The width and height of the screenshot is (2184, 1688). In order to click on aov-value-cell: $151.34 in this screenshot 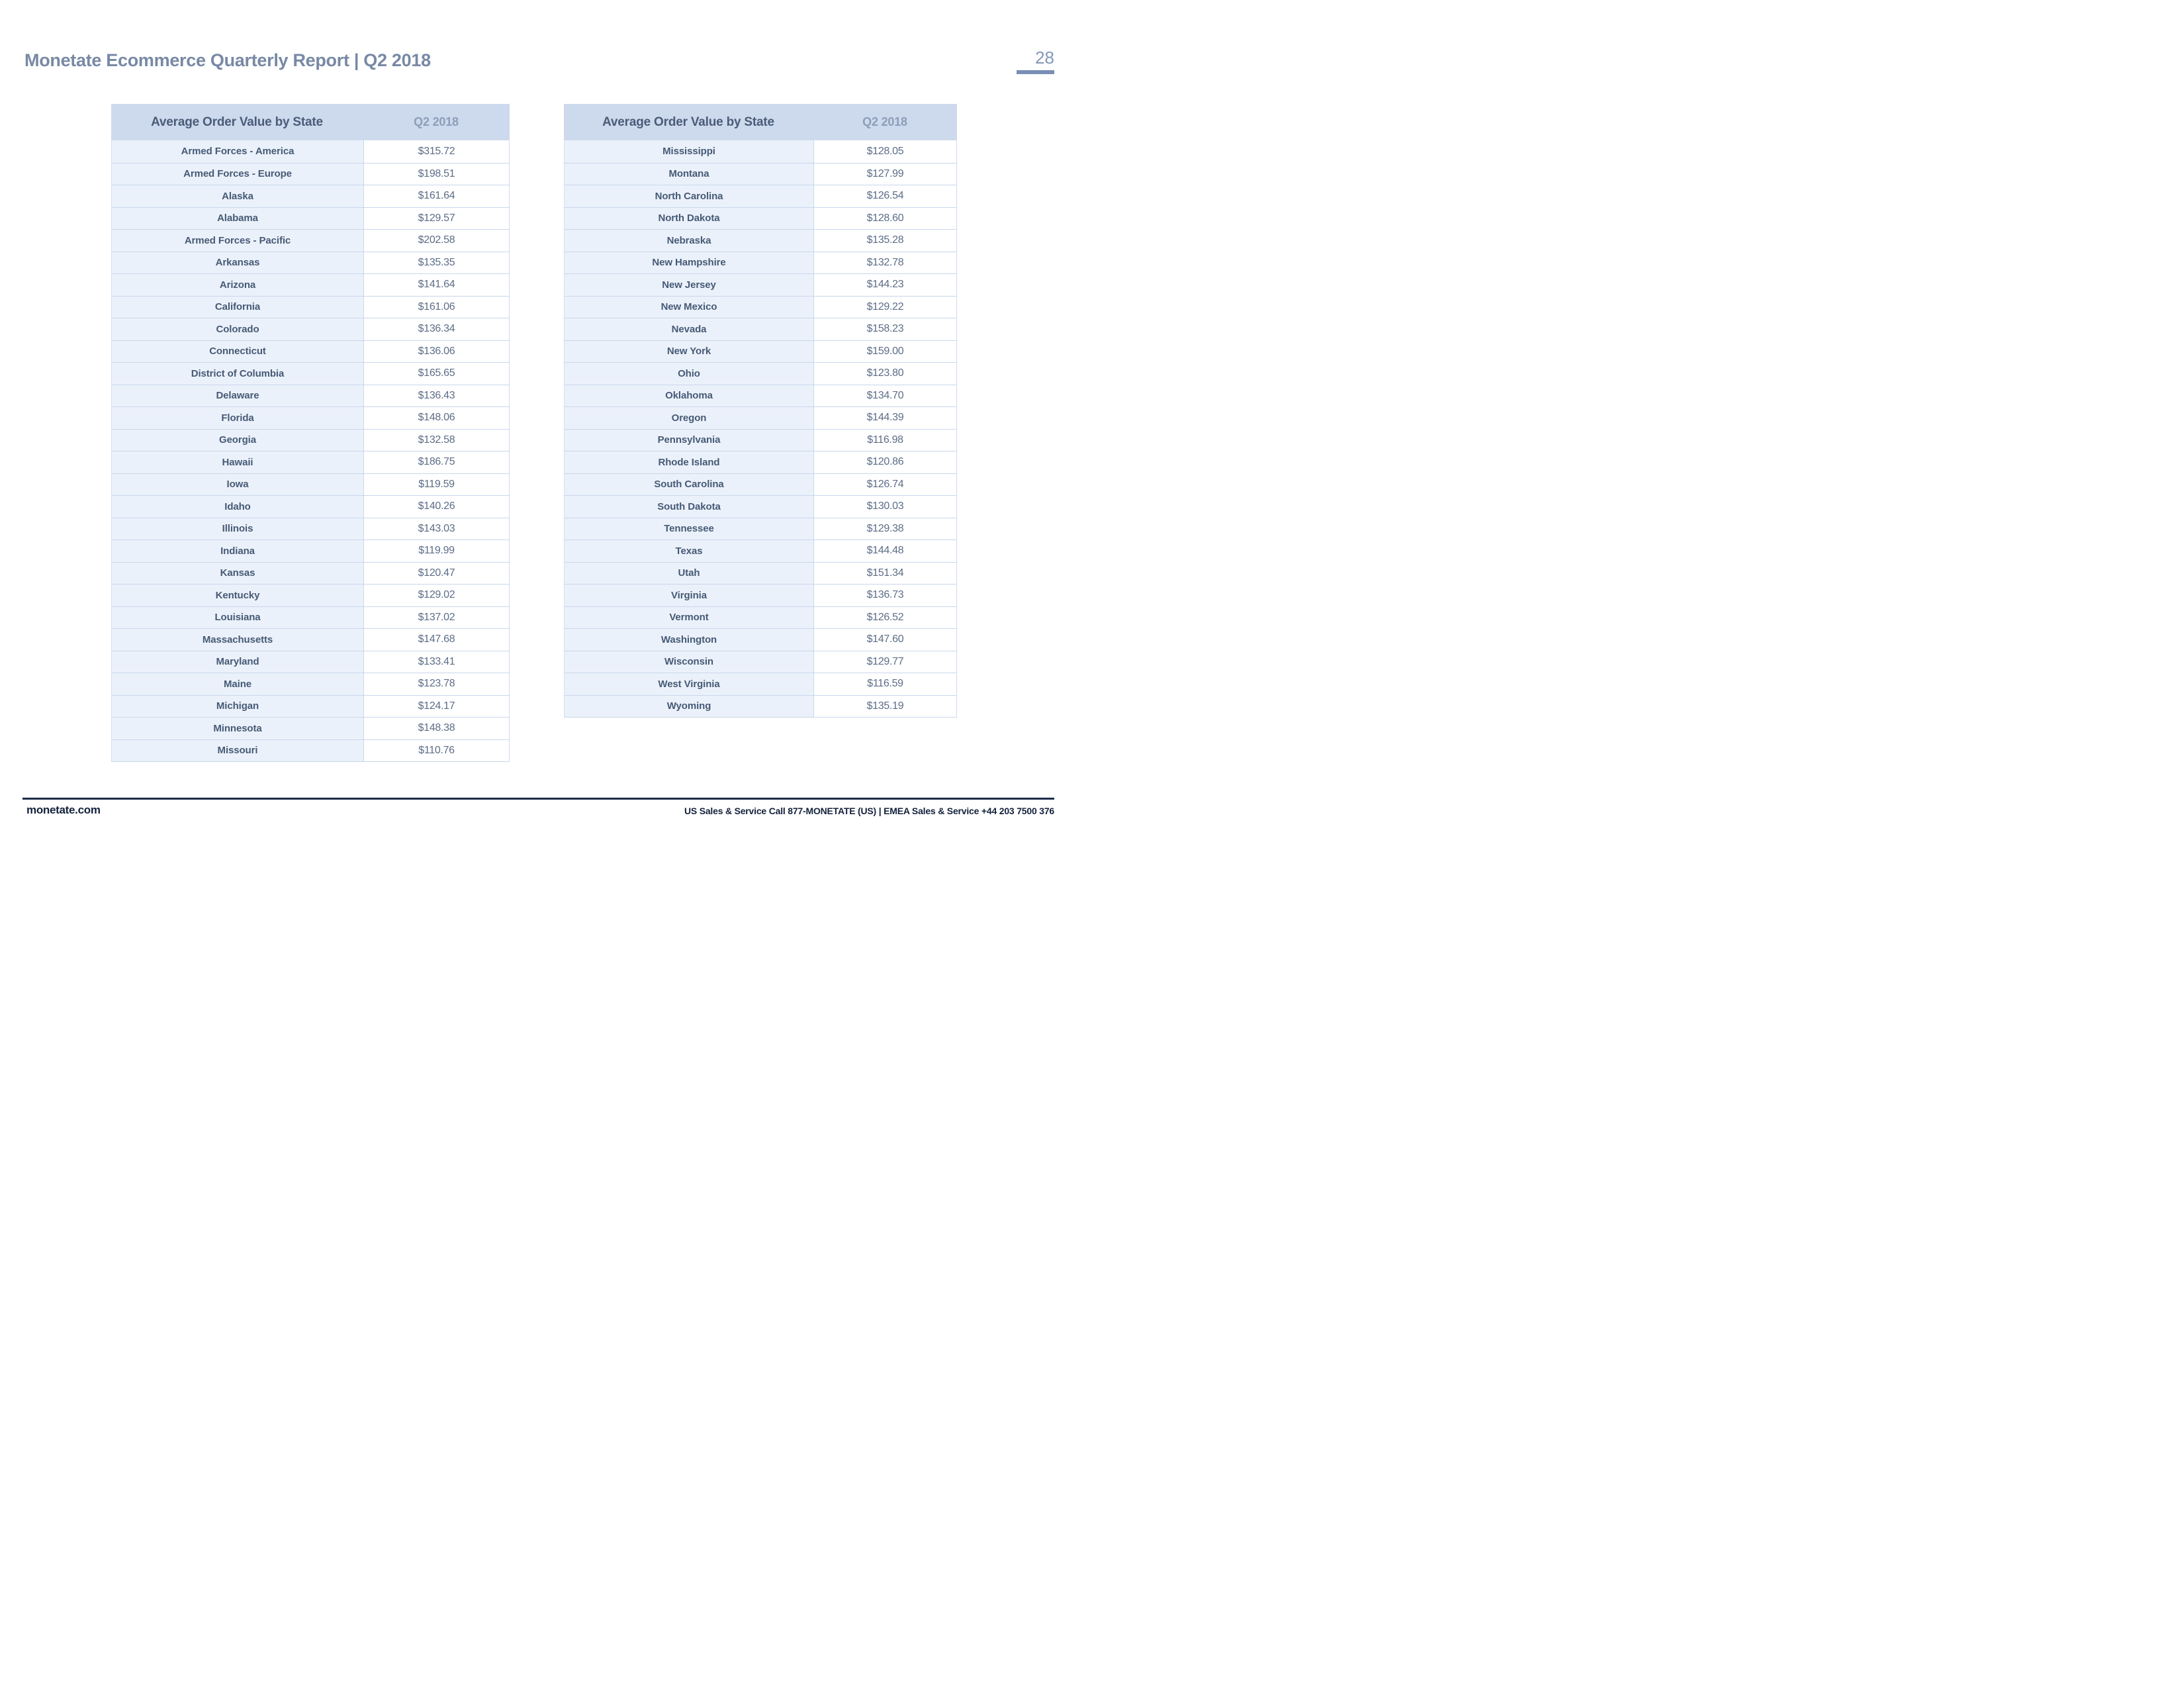, I will do `click(884, 573)`.